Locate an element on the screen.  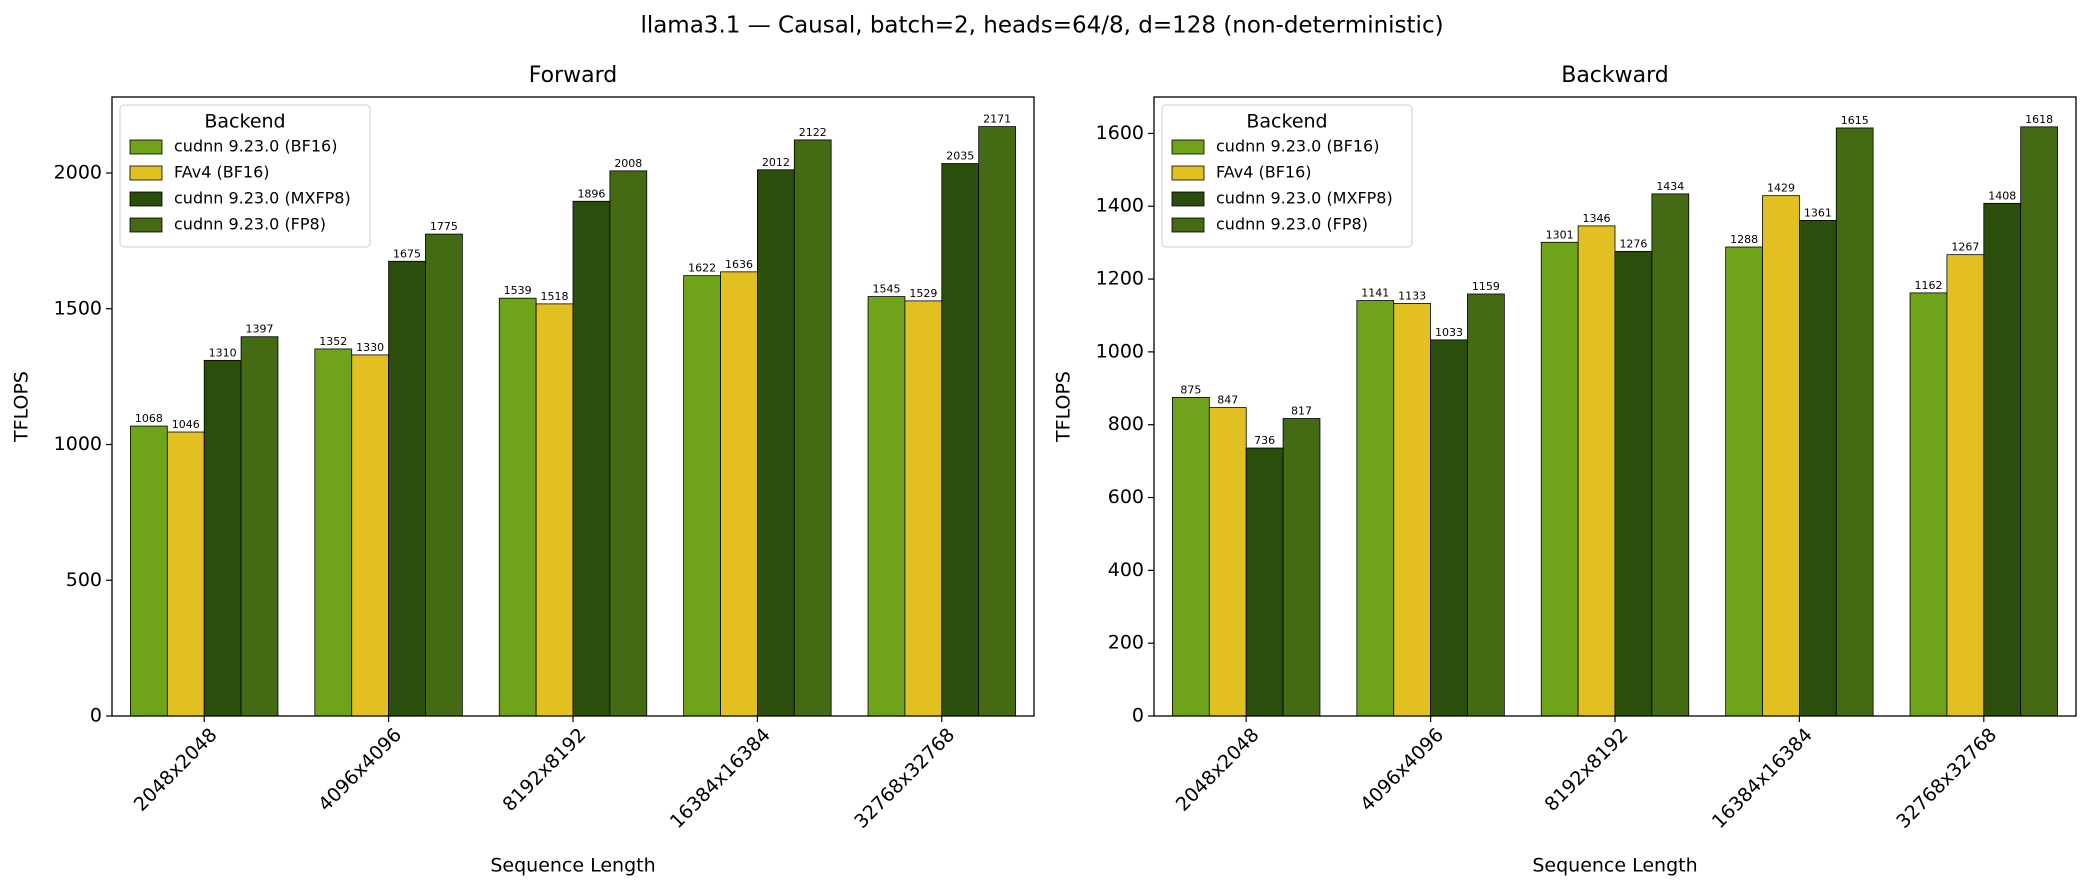
value-label: 1896 is located at coordinates (591, 193).